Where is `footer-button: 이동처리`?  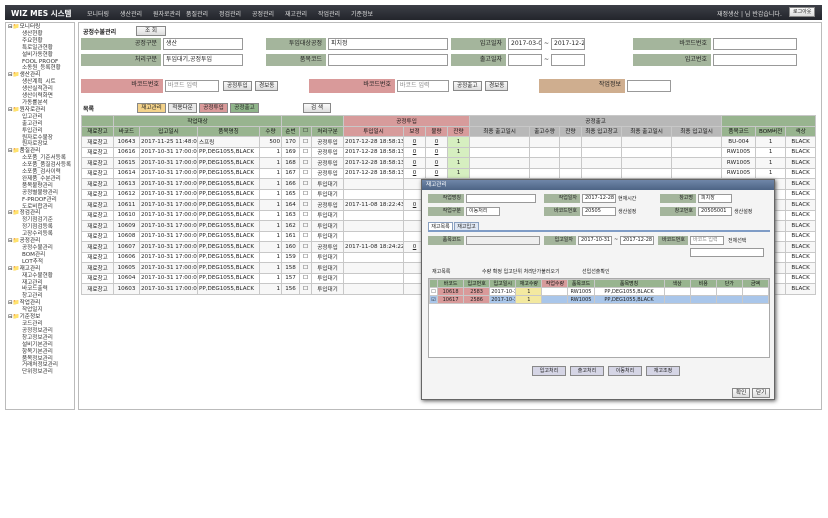 footer-button: 이동처리 is located at coordinates (625, 371).